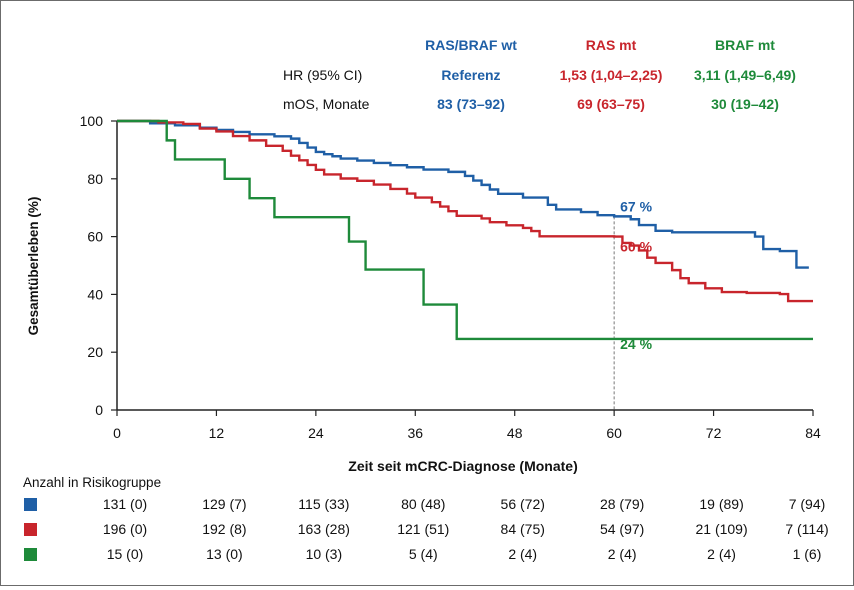 This screenshot has height=590, width=854. Describe the element at coordinates (224, 554) in the screenshot. I see `risk-table-cell: 13 (0)` at that location.